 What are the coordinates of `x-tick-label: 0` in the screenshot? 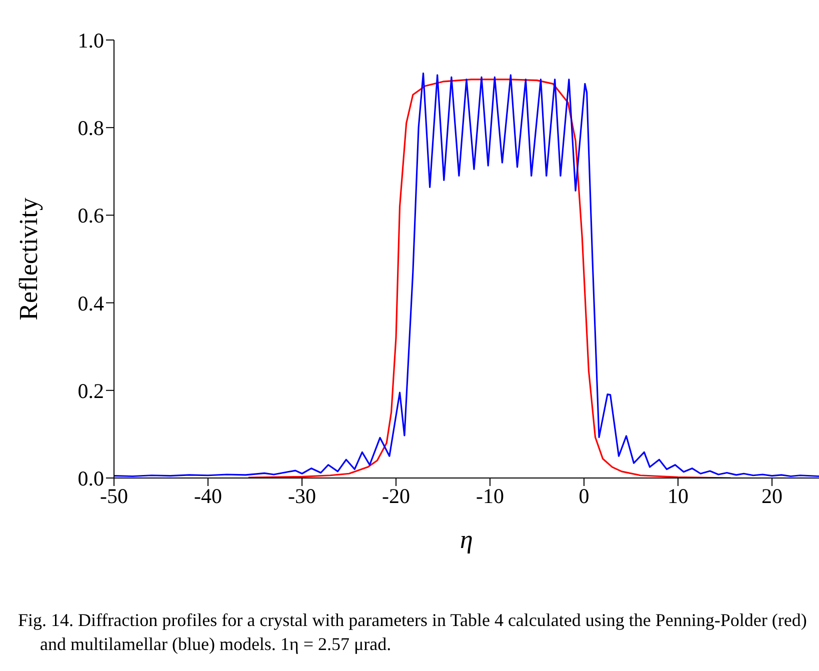 It's located at (584, 496).